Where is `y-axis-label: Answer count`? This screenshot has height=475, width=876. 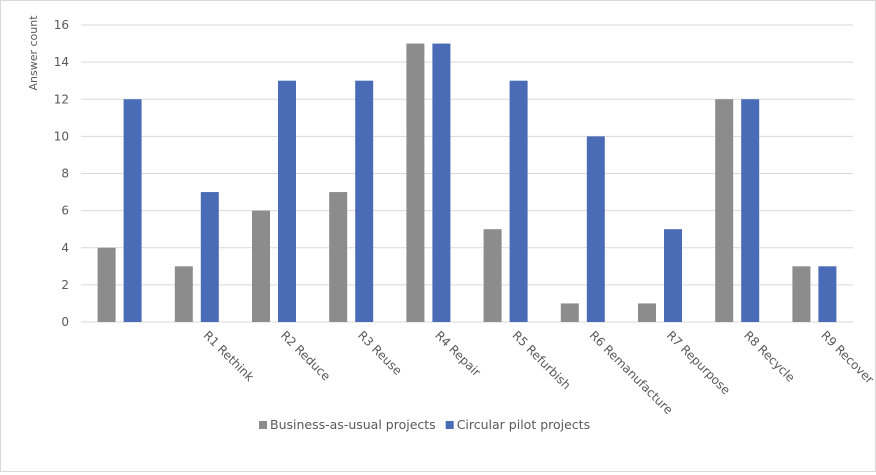 y-axis-label: Answer count is located at coordinates (33, 53).